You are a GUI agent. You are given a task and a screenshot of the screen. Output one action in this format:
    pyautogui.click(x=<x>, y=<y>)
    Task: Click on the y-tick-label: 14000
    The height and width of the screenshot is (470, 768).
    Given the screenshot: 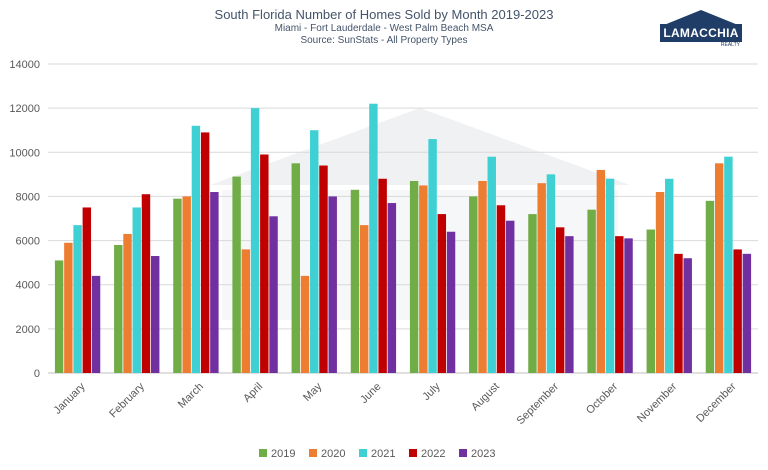 What is the action you would take?
    pyautogui.click(x=24, y=65)
    